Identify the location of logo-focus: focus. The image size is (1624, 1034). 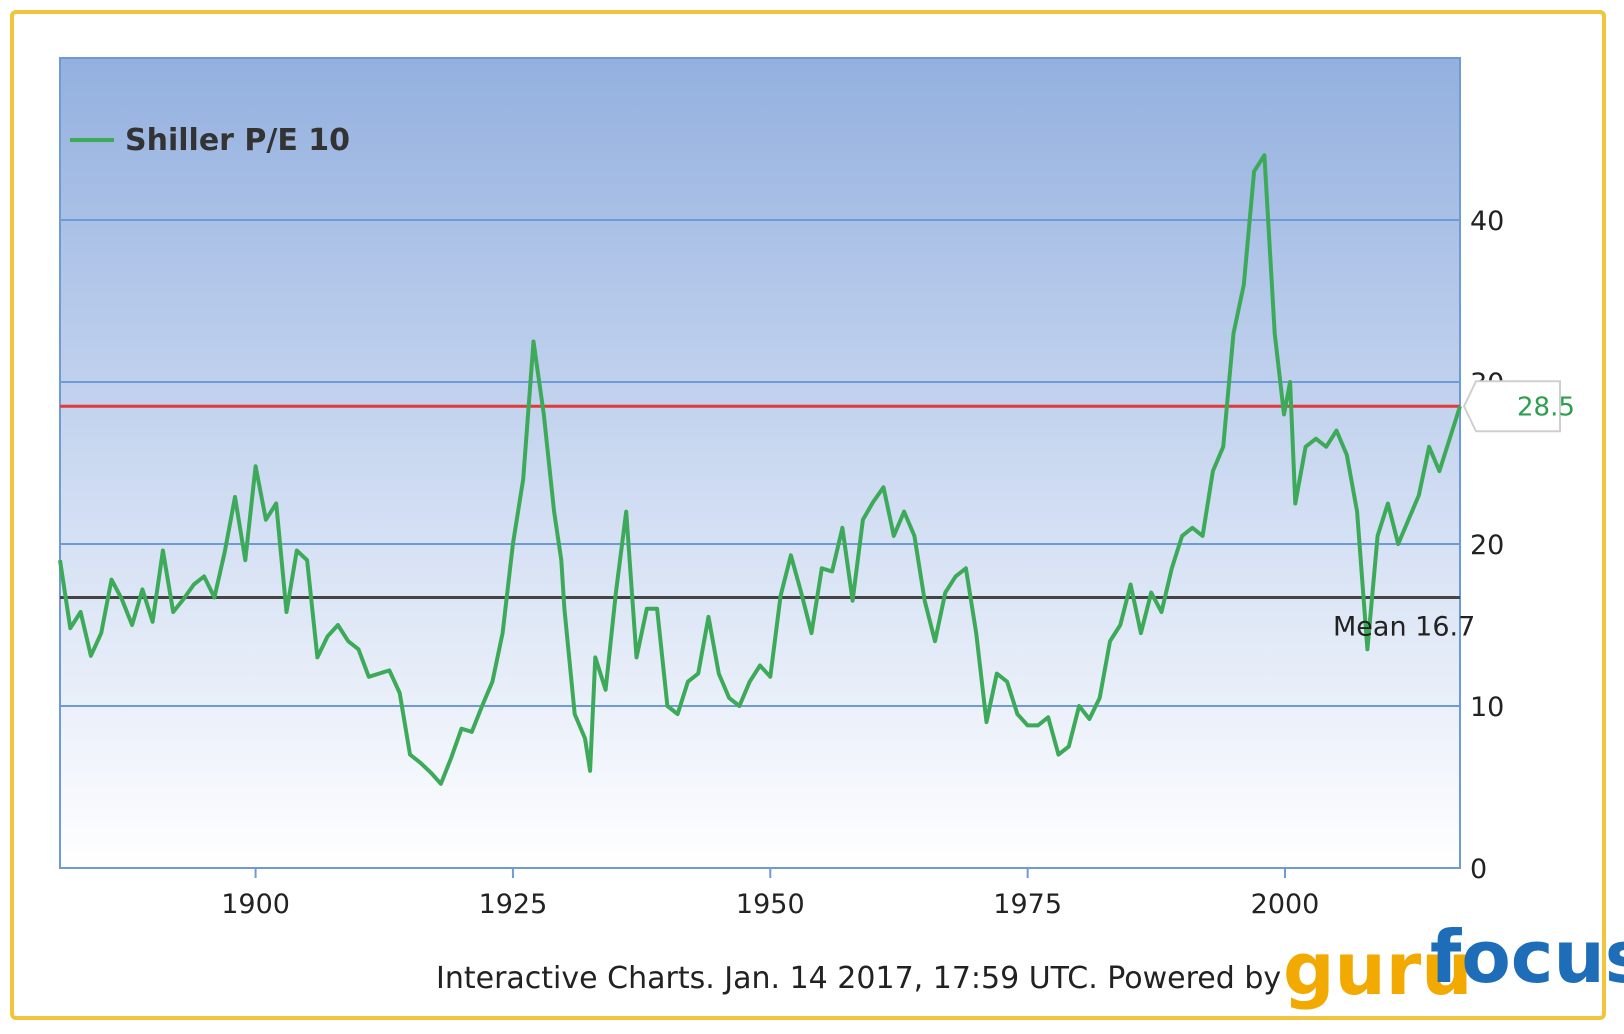
(1527, 957).